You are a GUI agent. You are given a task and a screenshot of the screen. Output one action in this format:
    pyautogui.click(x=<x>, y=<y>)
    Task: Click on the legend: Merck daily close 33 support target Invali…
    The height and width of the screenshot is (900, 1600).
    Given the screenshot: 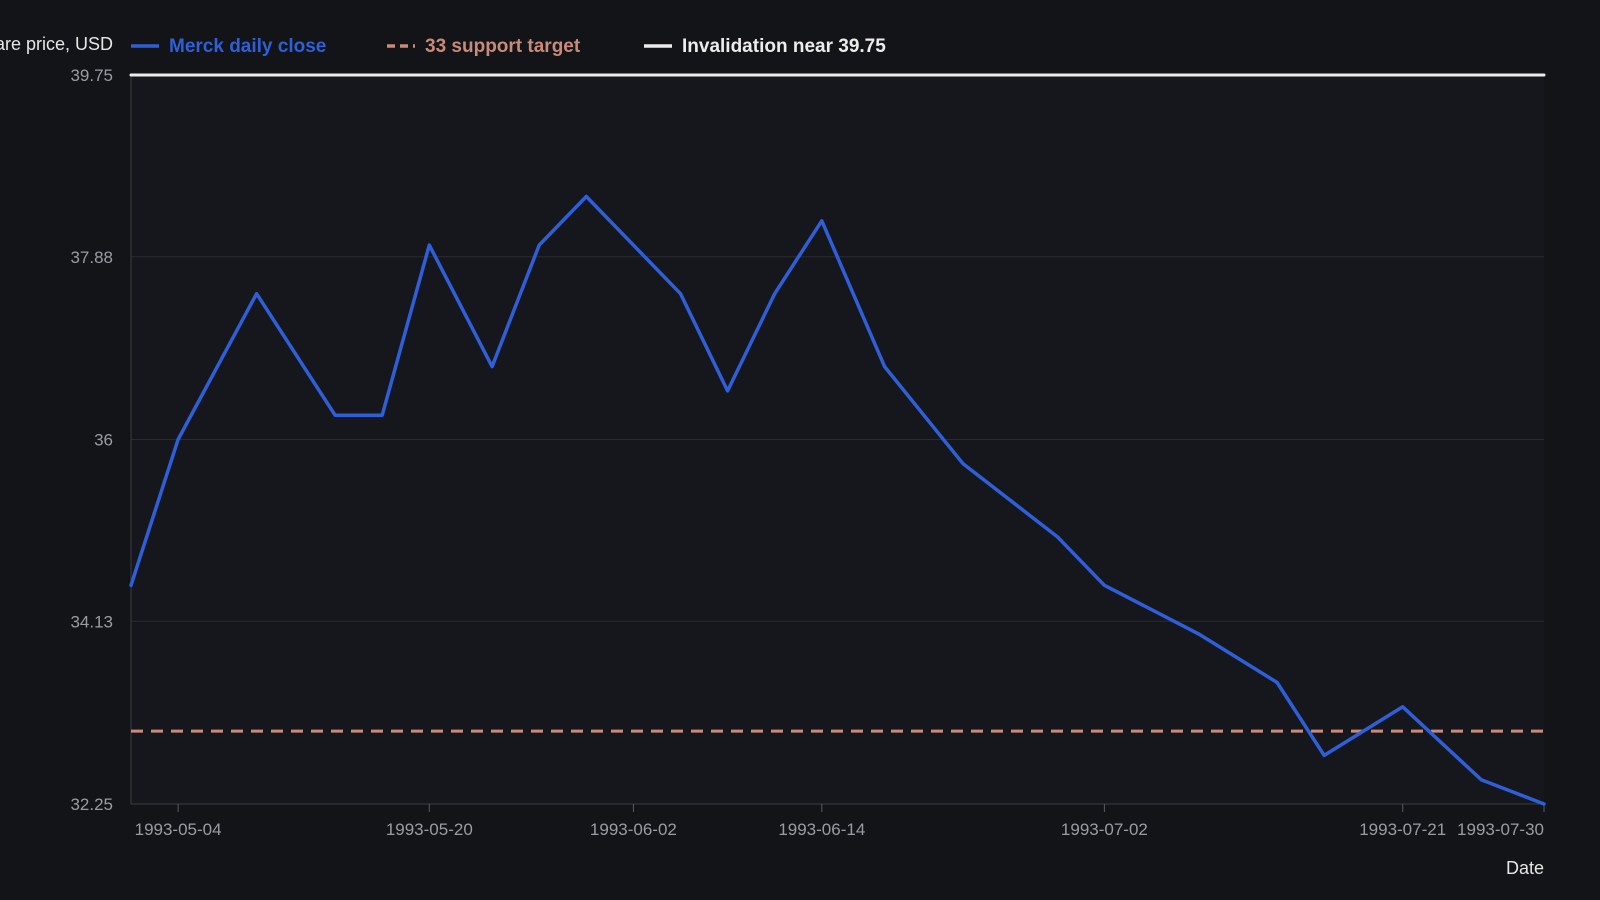 What is the action you would take?
    pyautogui.click(x=508, y=46)
    